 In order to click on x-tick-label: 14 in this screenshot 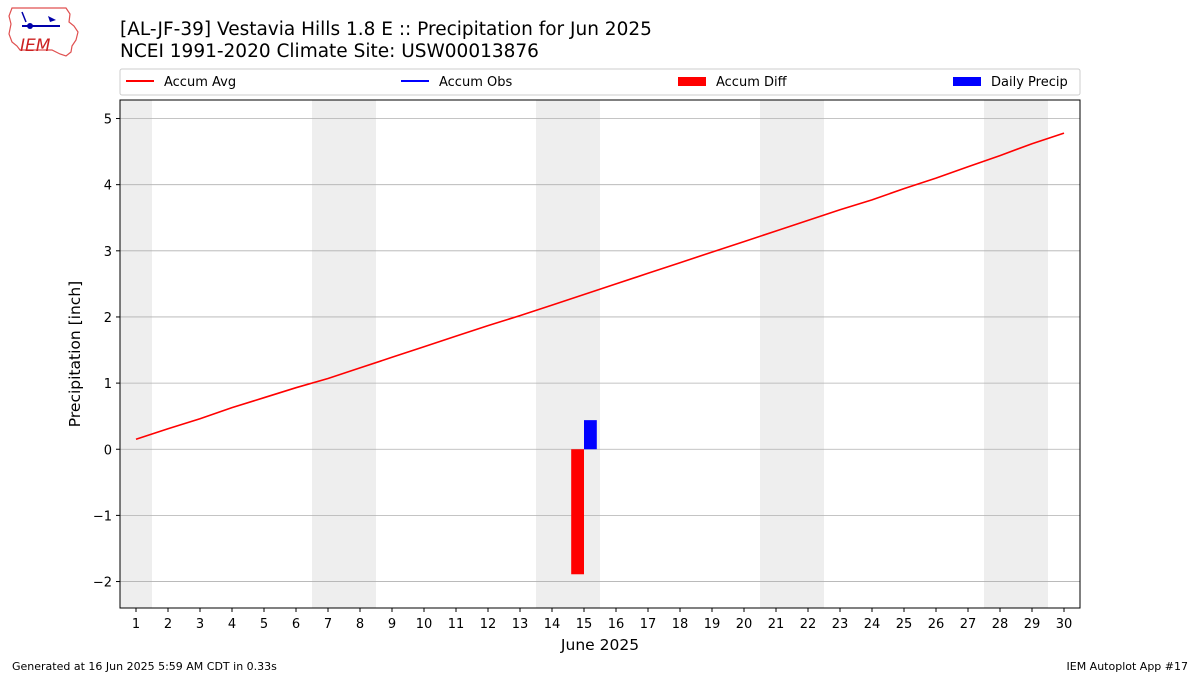, I will do `click(552, 624)`.